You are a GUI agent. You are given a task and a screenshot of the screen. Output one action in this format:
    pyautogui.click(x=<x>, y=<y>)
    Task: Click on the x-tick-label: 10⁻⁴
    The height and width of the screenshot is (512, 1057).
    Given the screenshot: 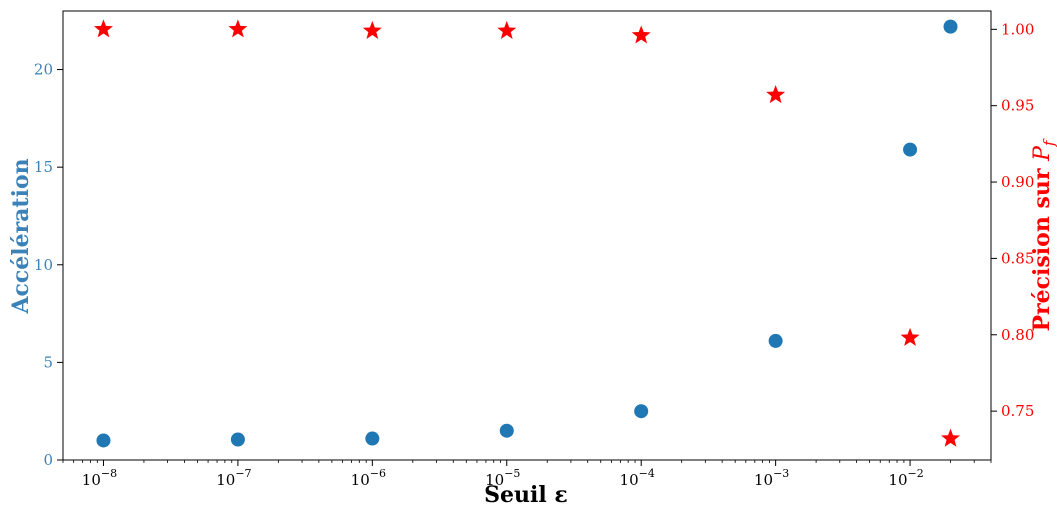 What is the action you would take?
    pyautogui.click(x=637, y=478)
    